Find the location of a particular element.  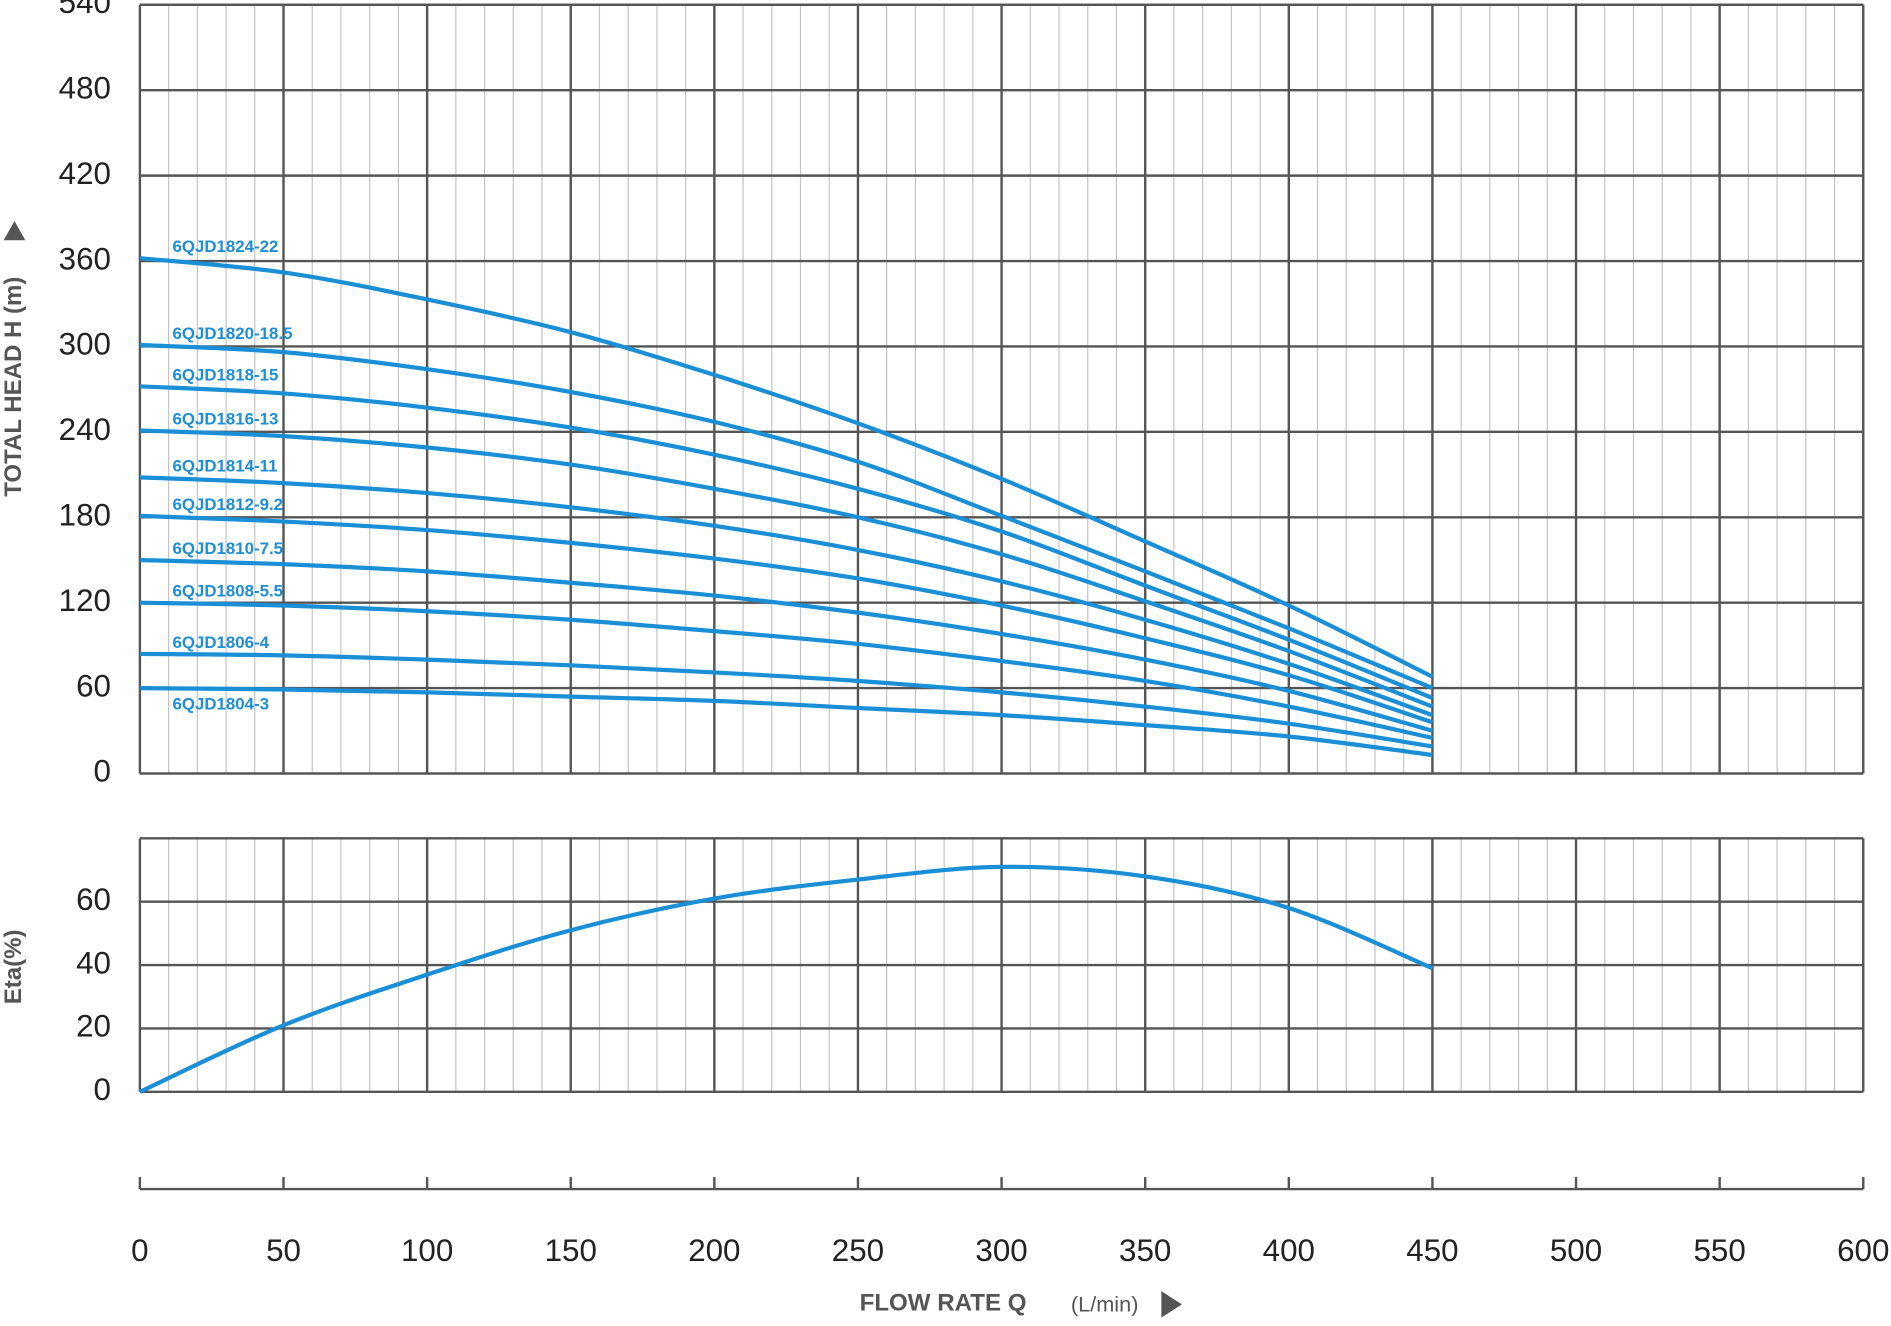

y-tick-label: 420 is located at coordinates (85, 173).